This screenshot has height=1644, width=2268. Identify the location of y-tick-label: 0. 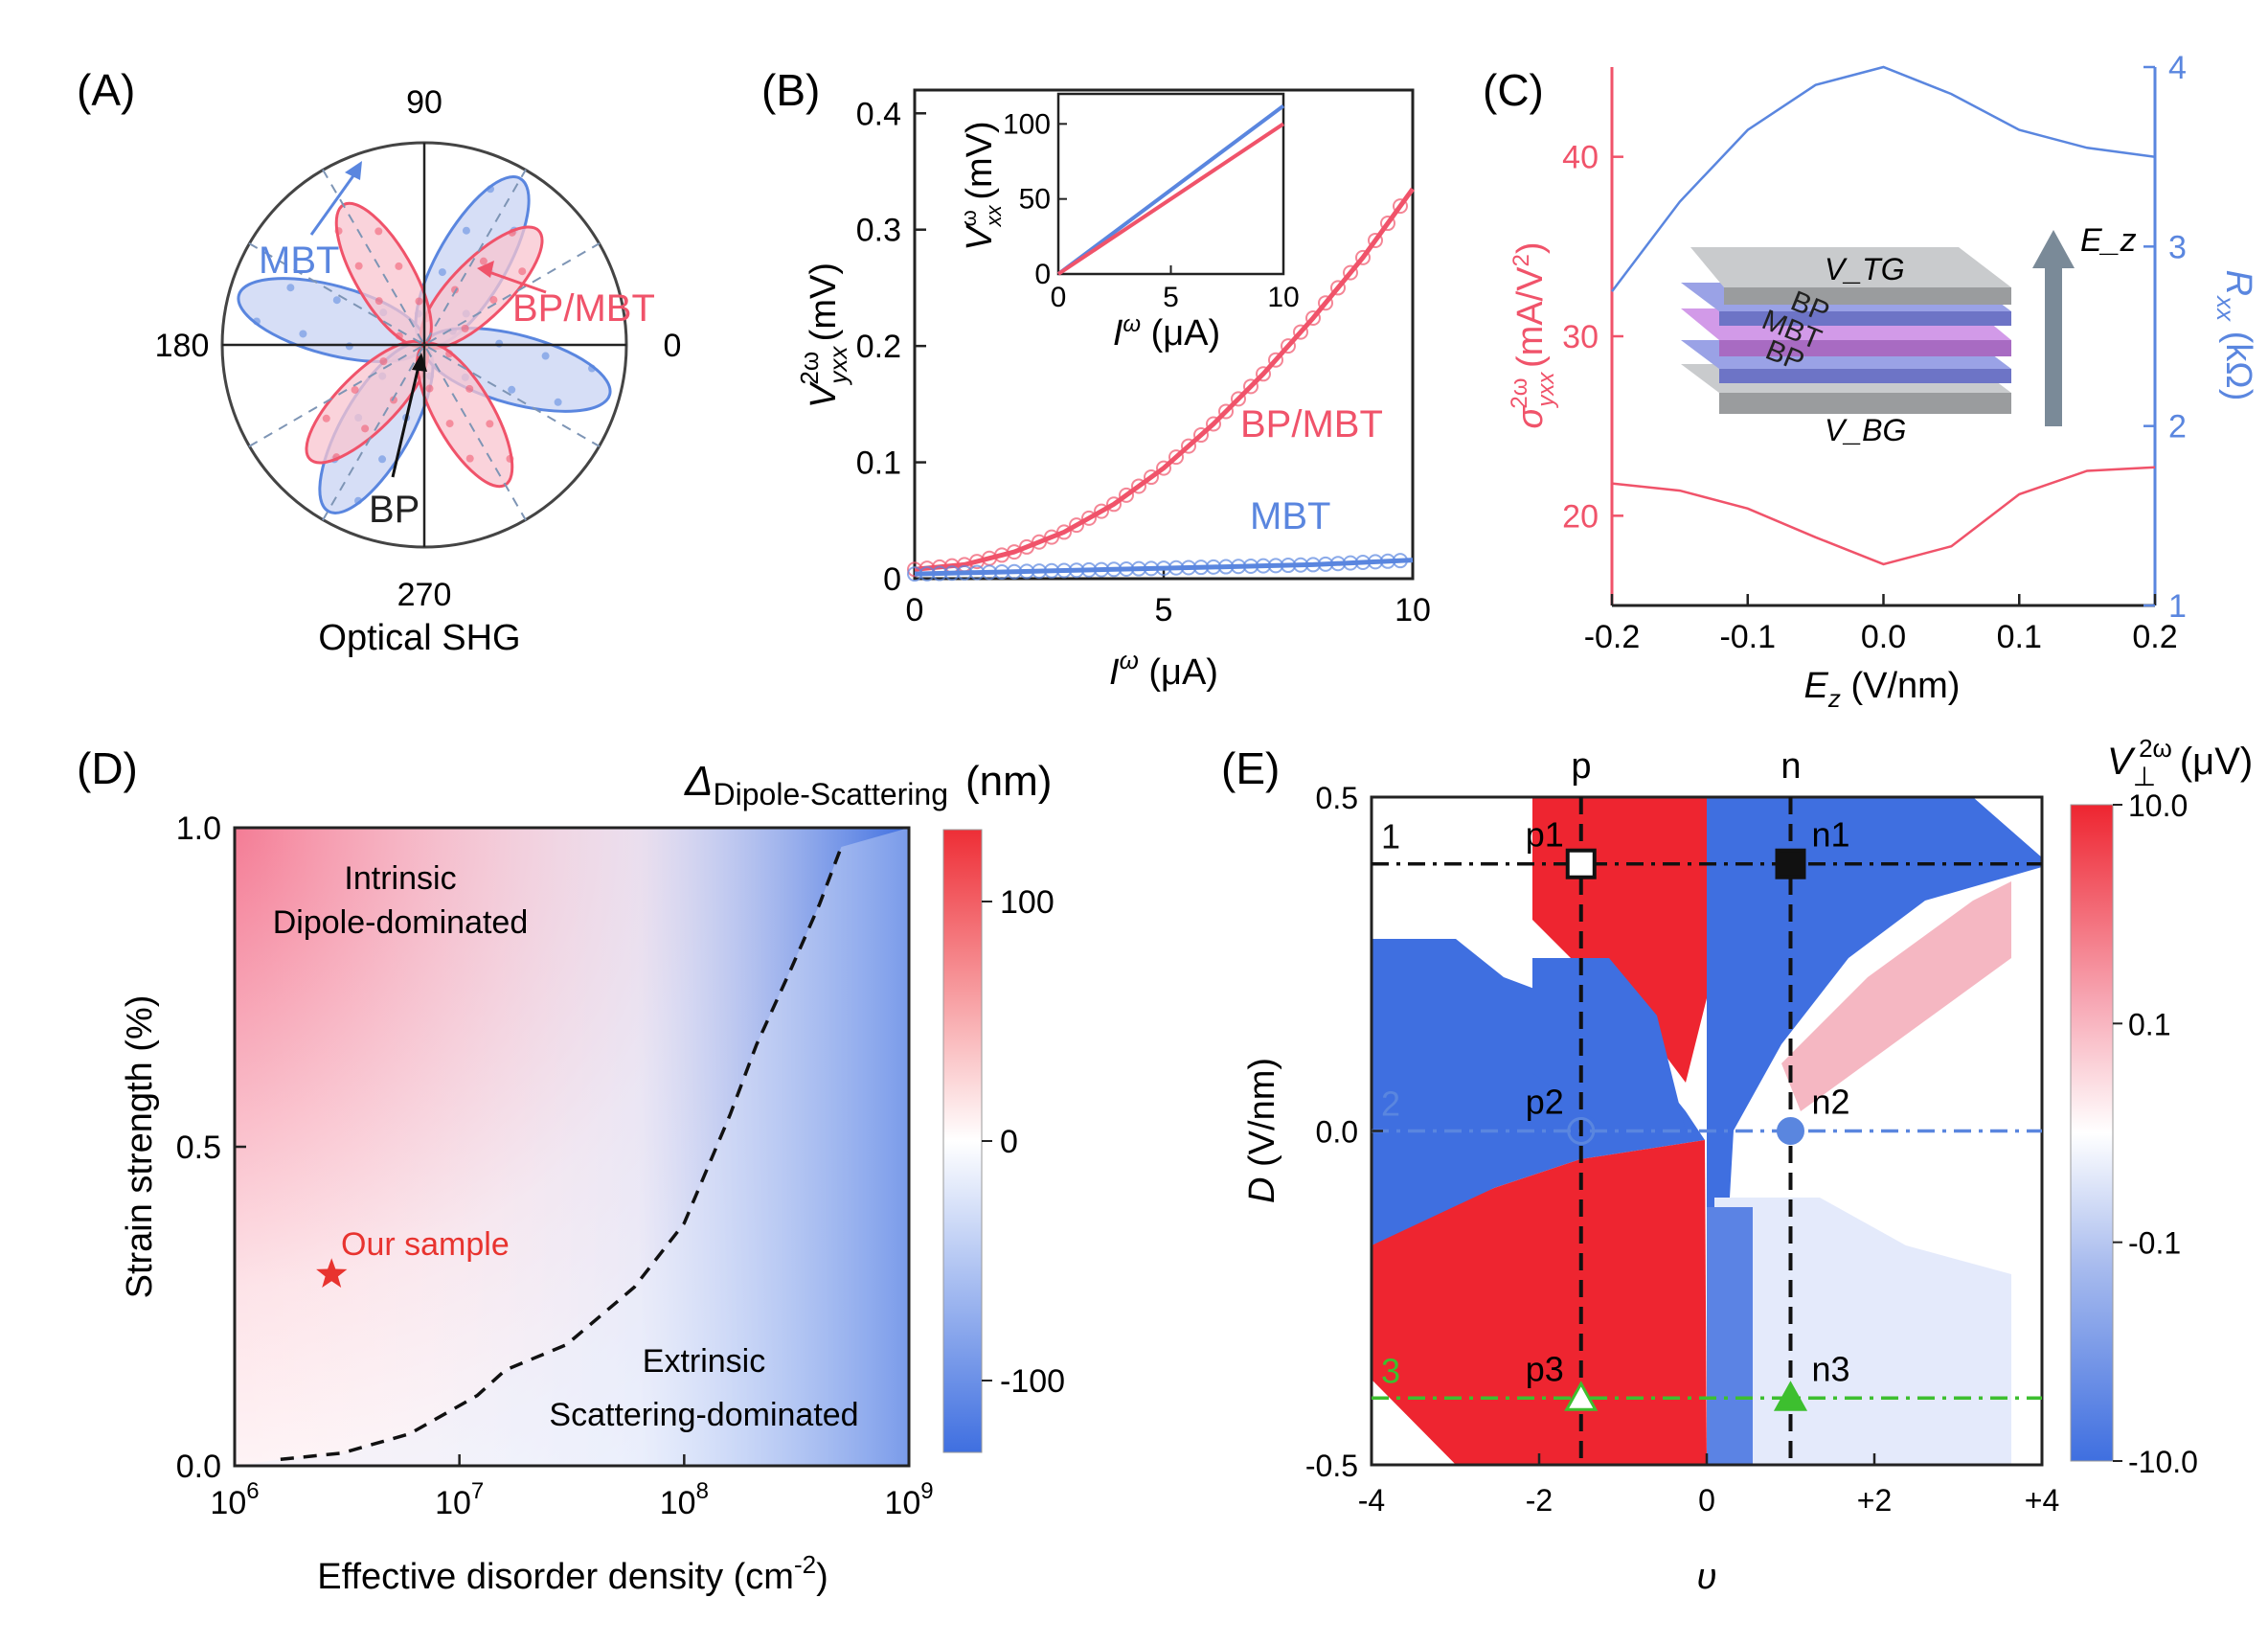
(892, 579).